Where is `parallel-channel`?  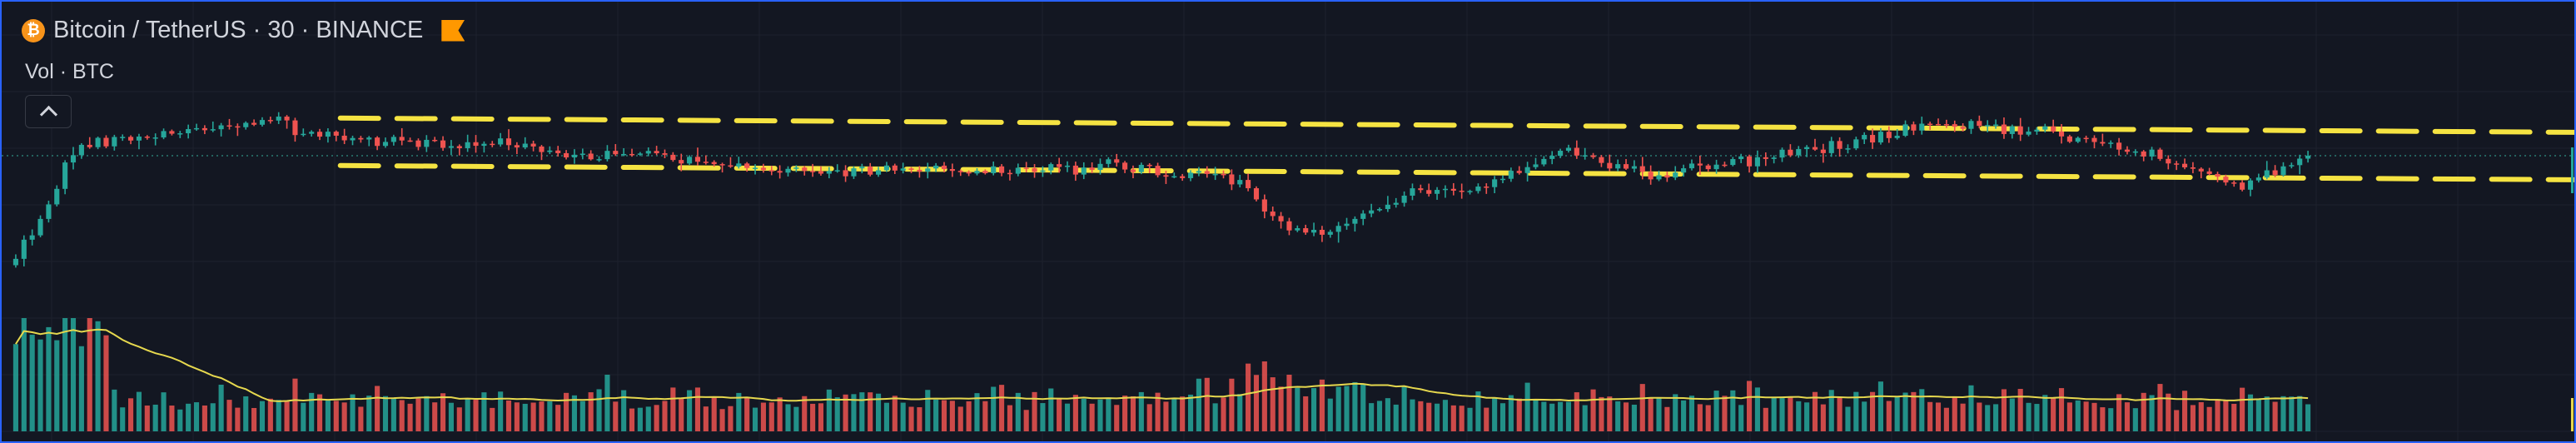
parallel-channel is located at coordinates (1455, 148).